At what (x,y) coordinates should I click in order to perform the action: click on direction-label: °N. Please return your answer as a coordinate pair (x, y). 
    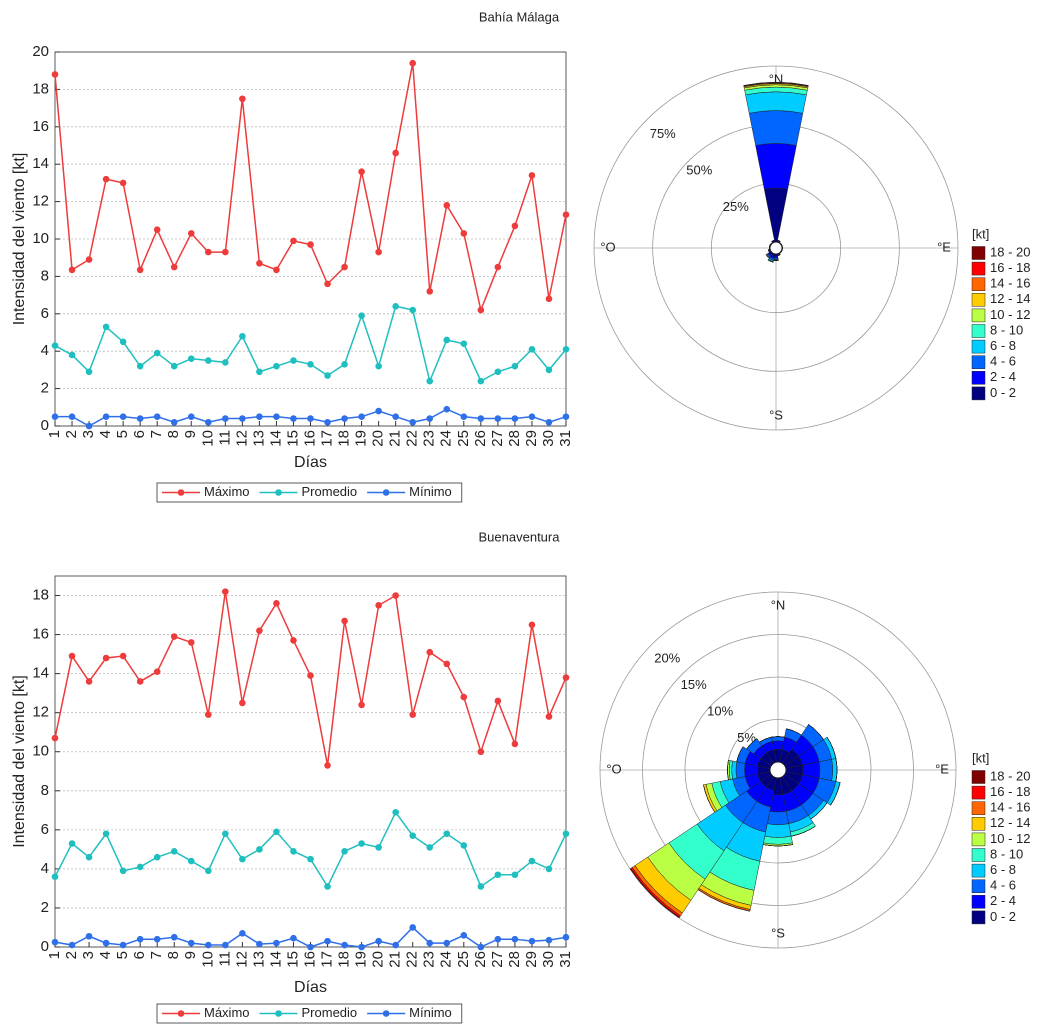
    Looking at the image, I should click on (776, 78).